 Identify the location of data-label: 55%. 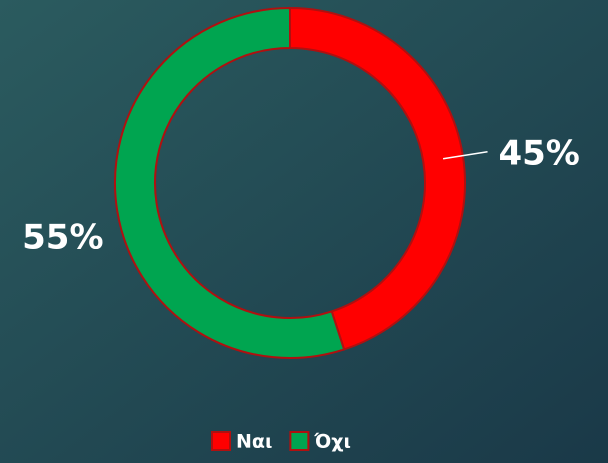
(62, 237).